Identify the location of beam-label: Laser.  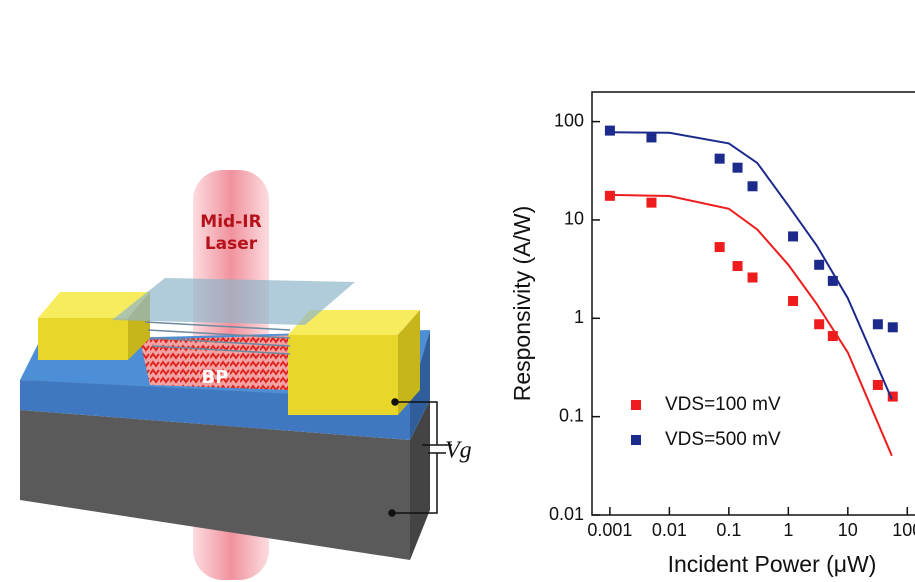
(231, 244).